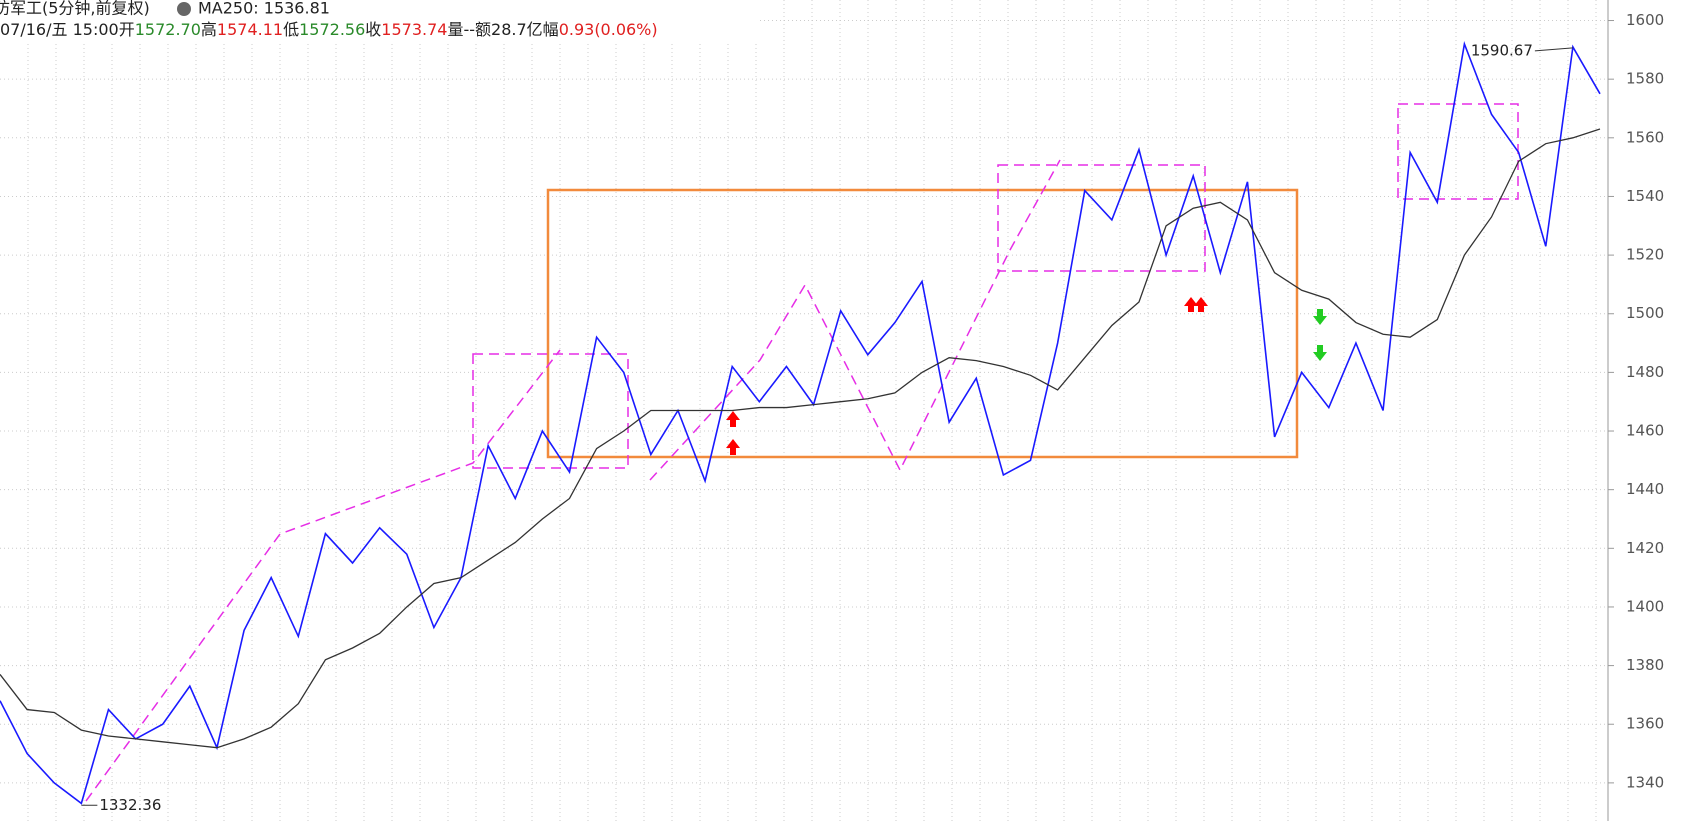 This screenshot has height=821, width=1686. What do you see at coordinates (332, 29) in the screenshot?
I see `field-value: 1572.56` at bounding box center [332, 29].